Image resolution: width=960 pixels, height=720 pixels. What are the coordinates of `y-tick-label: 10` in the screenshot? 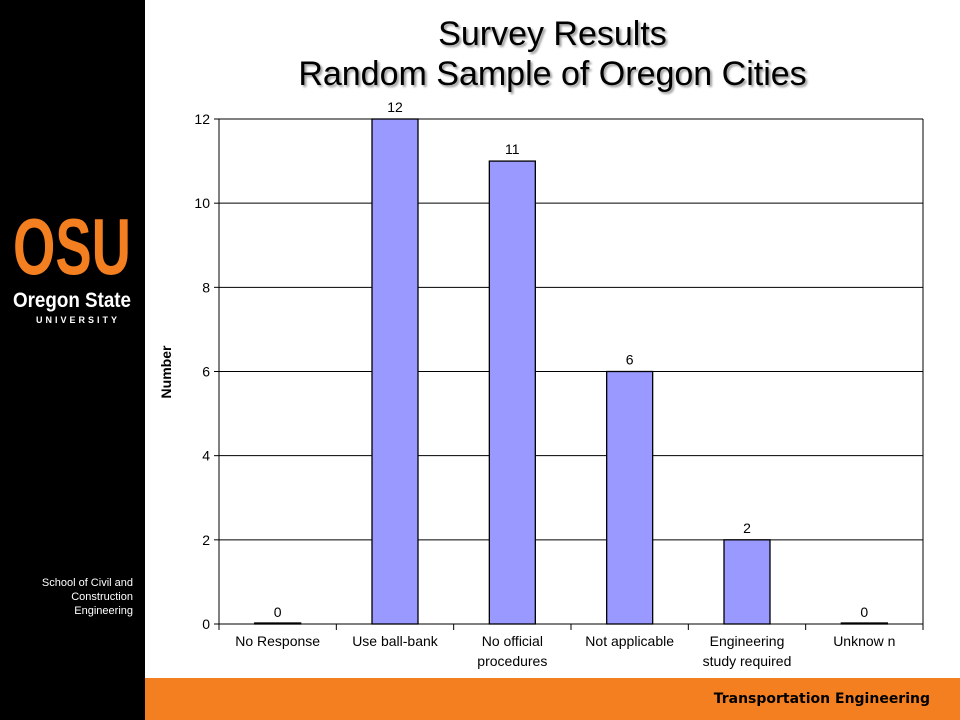 It's located at (202, 203).